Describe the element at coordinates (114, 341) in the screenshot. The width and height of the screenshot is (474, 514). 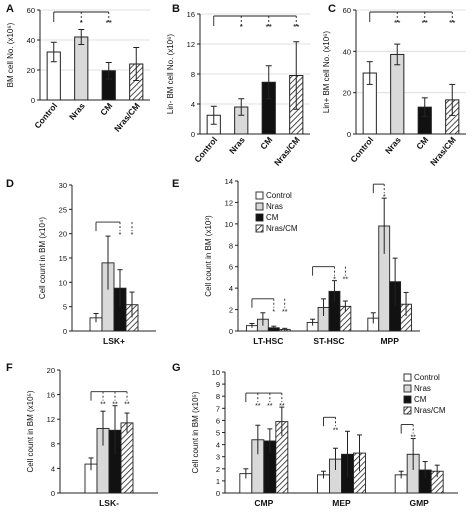
I see `x-tick-label: LSK+` at that location.